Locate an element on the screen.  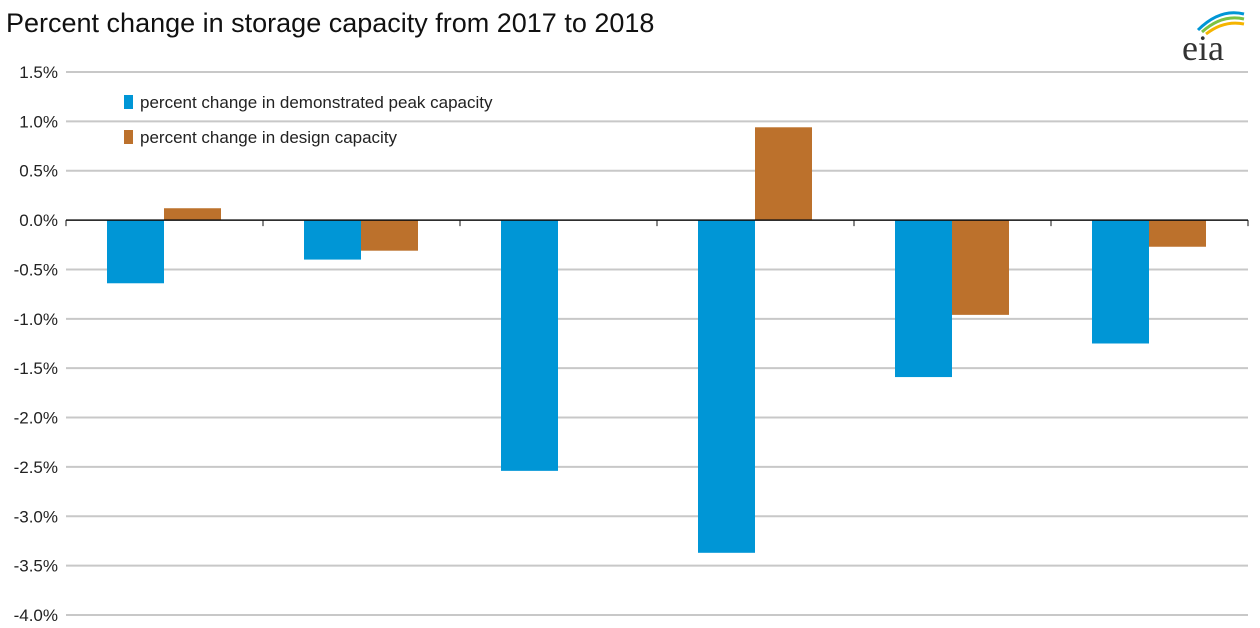
y-tick-label: 1.5% is located at coordinates (38, 72).